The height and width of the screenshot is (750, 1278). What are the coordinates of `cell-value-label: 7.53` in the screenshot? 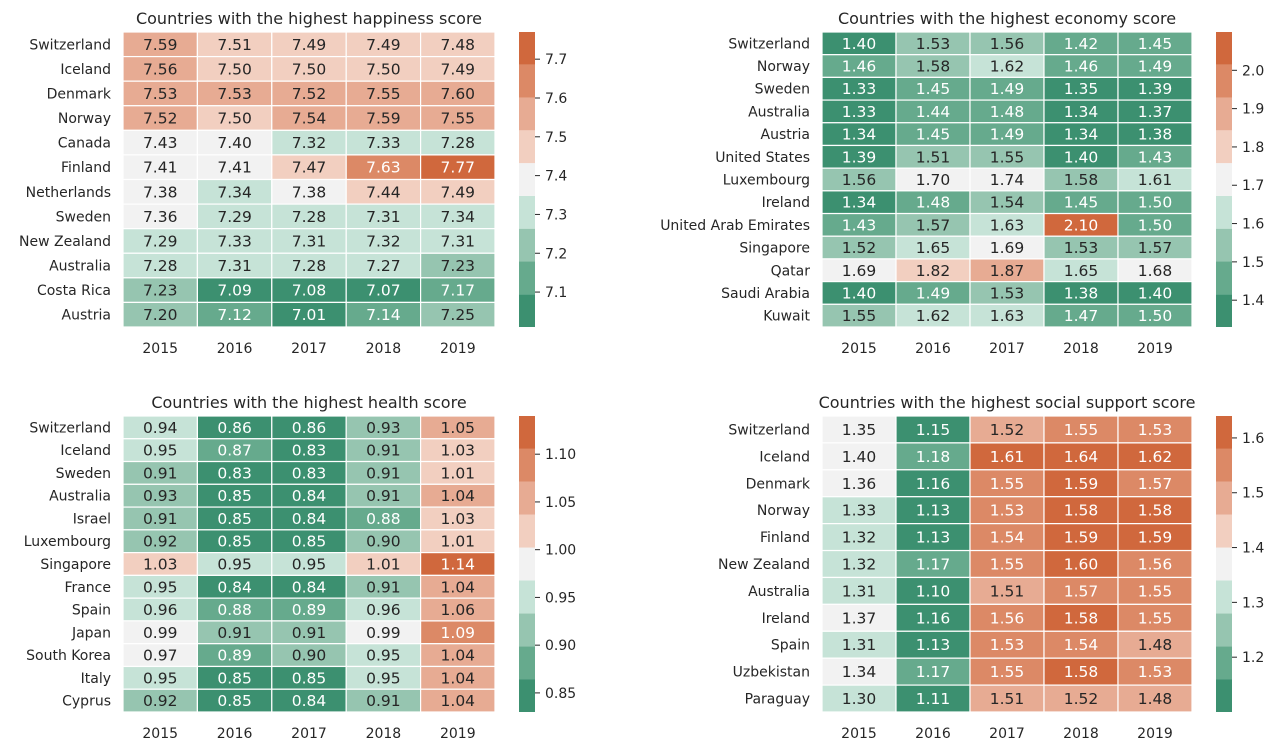 It's located at (234, 94).